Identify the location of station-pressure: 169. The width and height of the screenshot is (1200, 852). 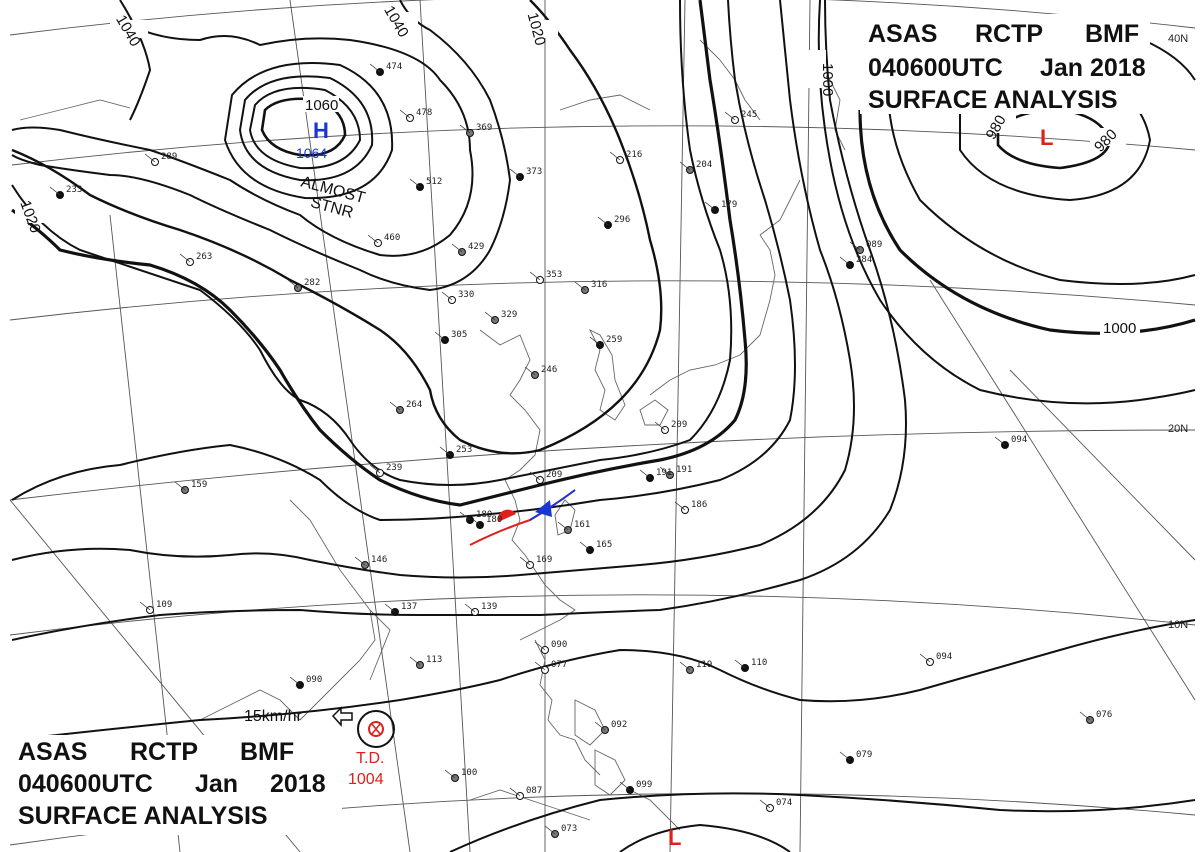
(544, 560).